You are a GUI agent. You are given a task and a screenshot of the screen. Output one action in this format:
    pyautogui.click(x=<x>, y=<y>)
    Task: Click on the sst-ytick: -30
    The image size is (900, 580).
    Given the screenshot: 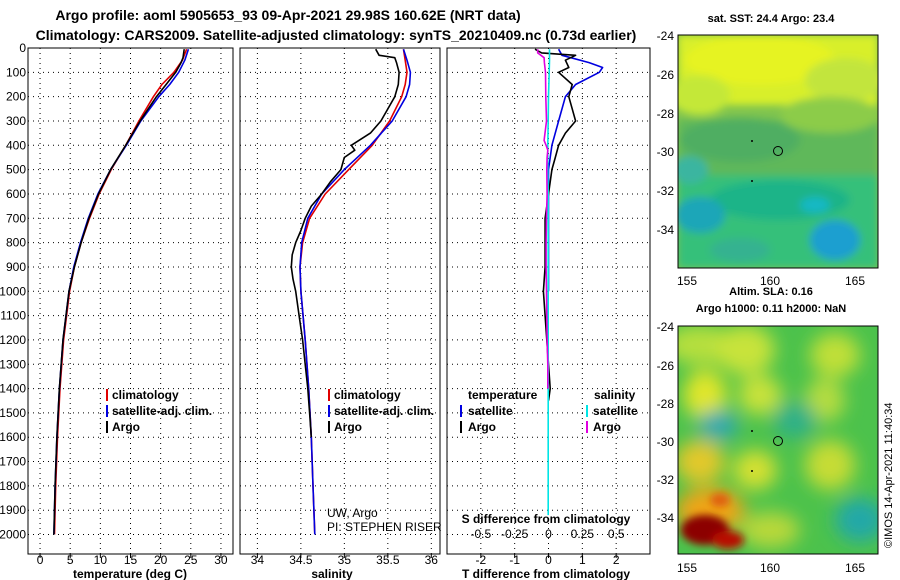 What is the action you would take?
    pyautogui.click(x=666, y=152)
    